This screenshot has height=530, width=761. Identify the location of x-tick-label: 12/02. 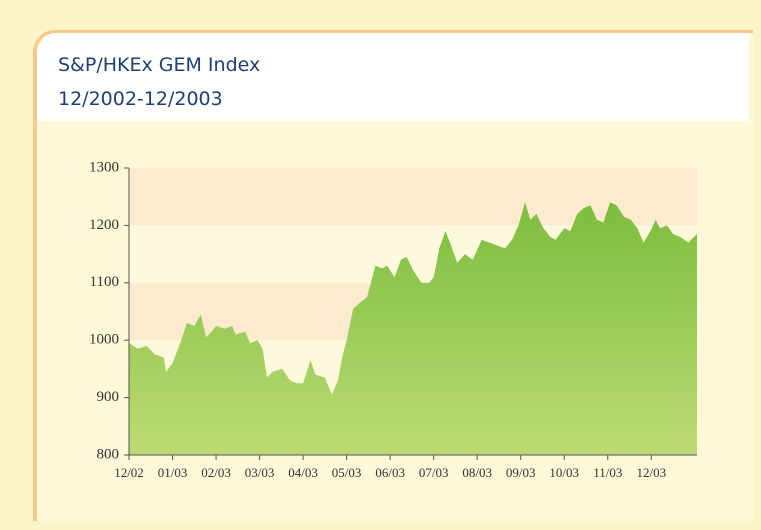
(129, 472).